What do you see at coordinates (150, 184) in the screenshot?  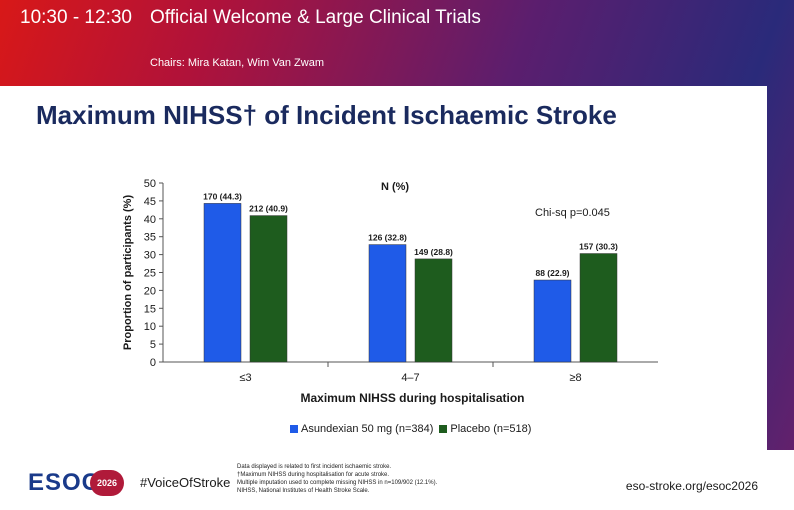 I see `y-tick-label: 50` at bounding box center [150, 184].